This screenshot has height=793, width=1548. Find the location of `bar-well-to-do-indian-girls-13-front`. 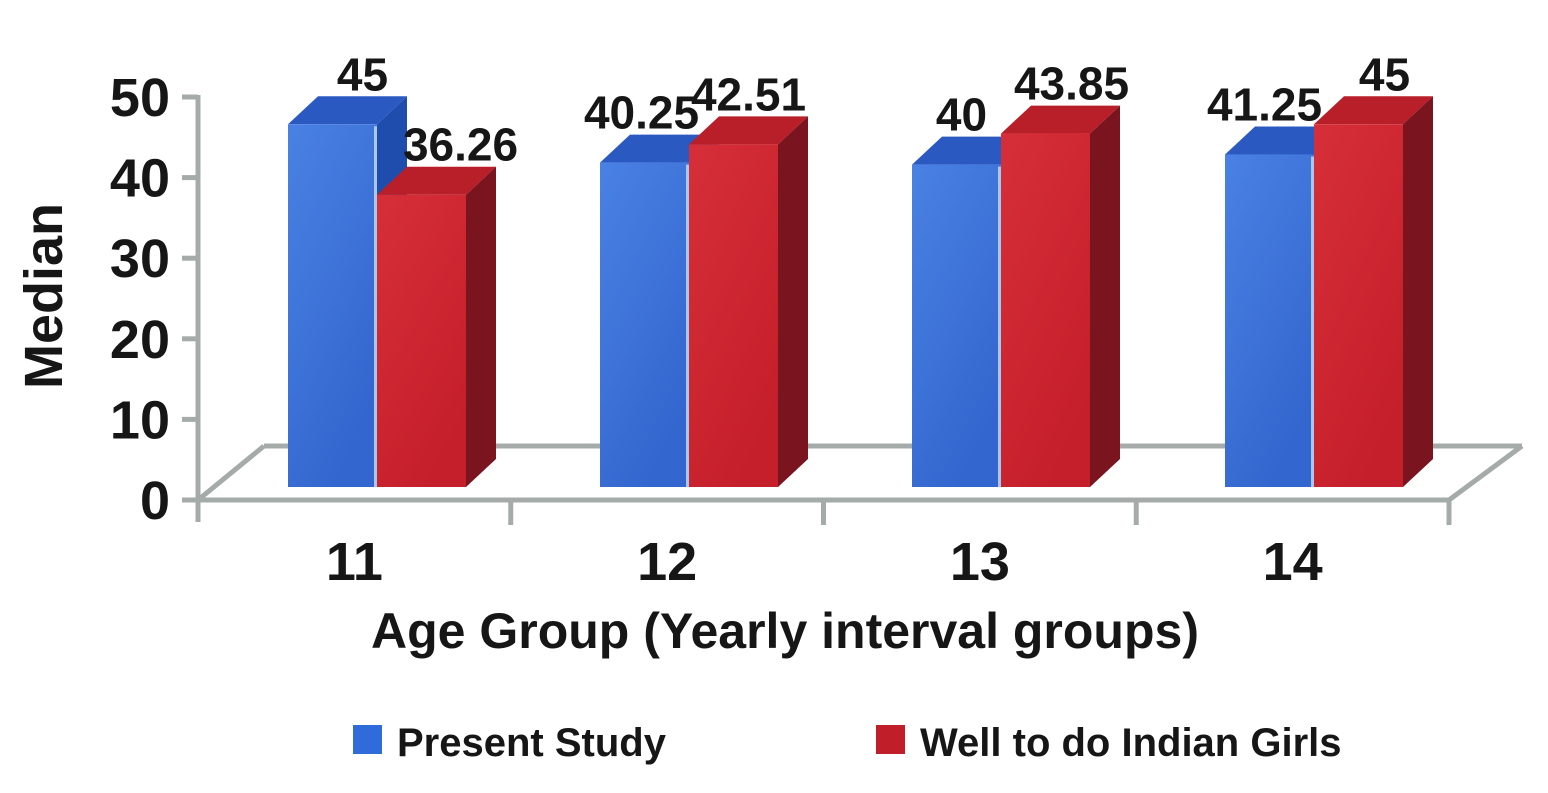

bar-well-to-do-indian-girls-13-front is located at coordinates (1045, 310).